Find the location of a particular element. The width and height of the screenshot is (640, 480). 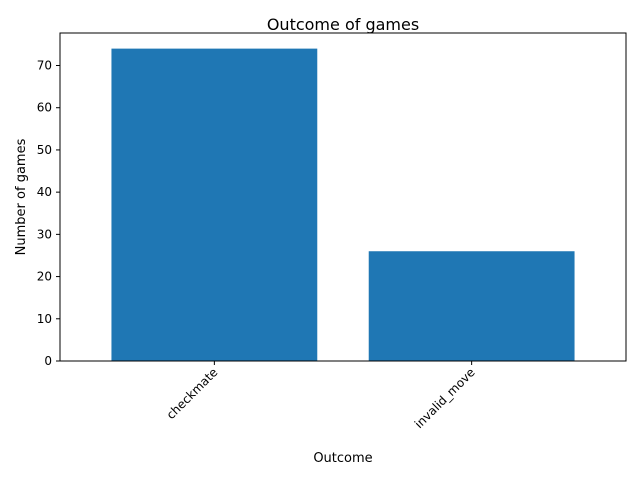

x-tick-label: checkmate is located at coordinates (192, 393).